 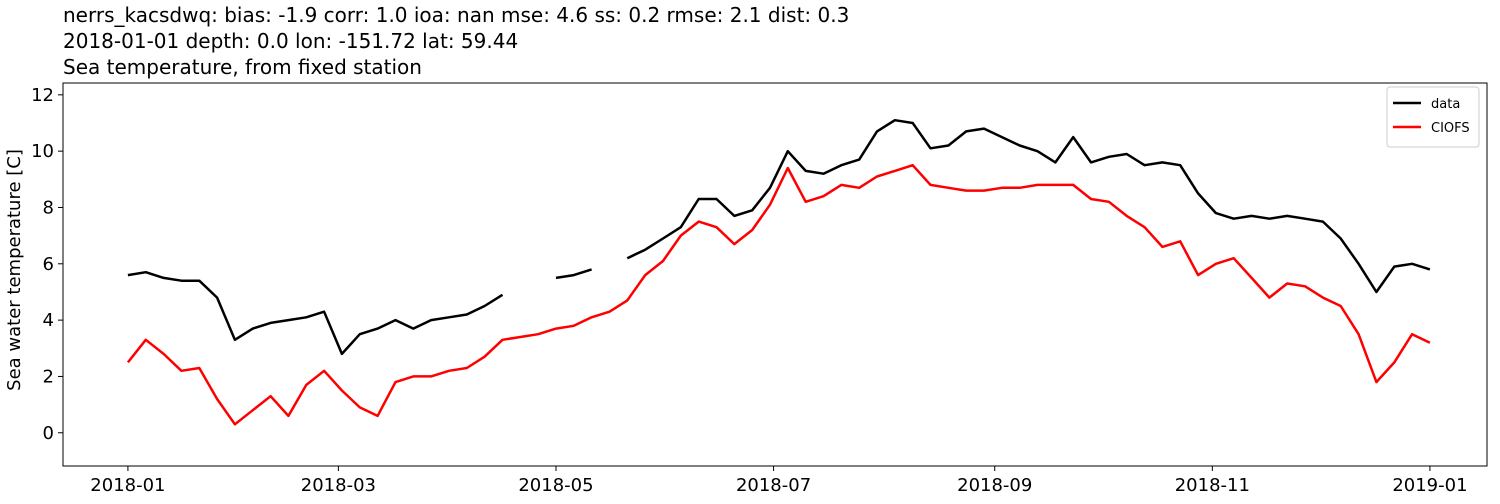 What do you see at coordinates (1445, 104) in the screenshot?
I see `legend-label: data` at bounding box center [1445, 104].